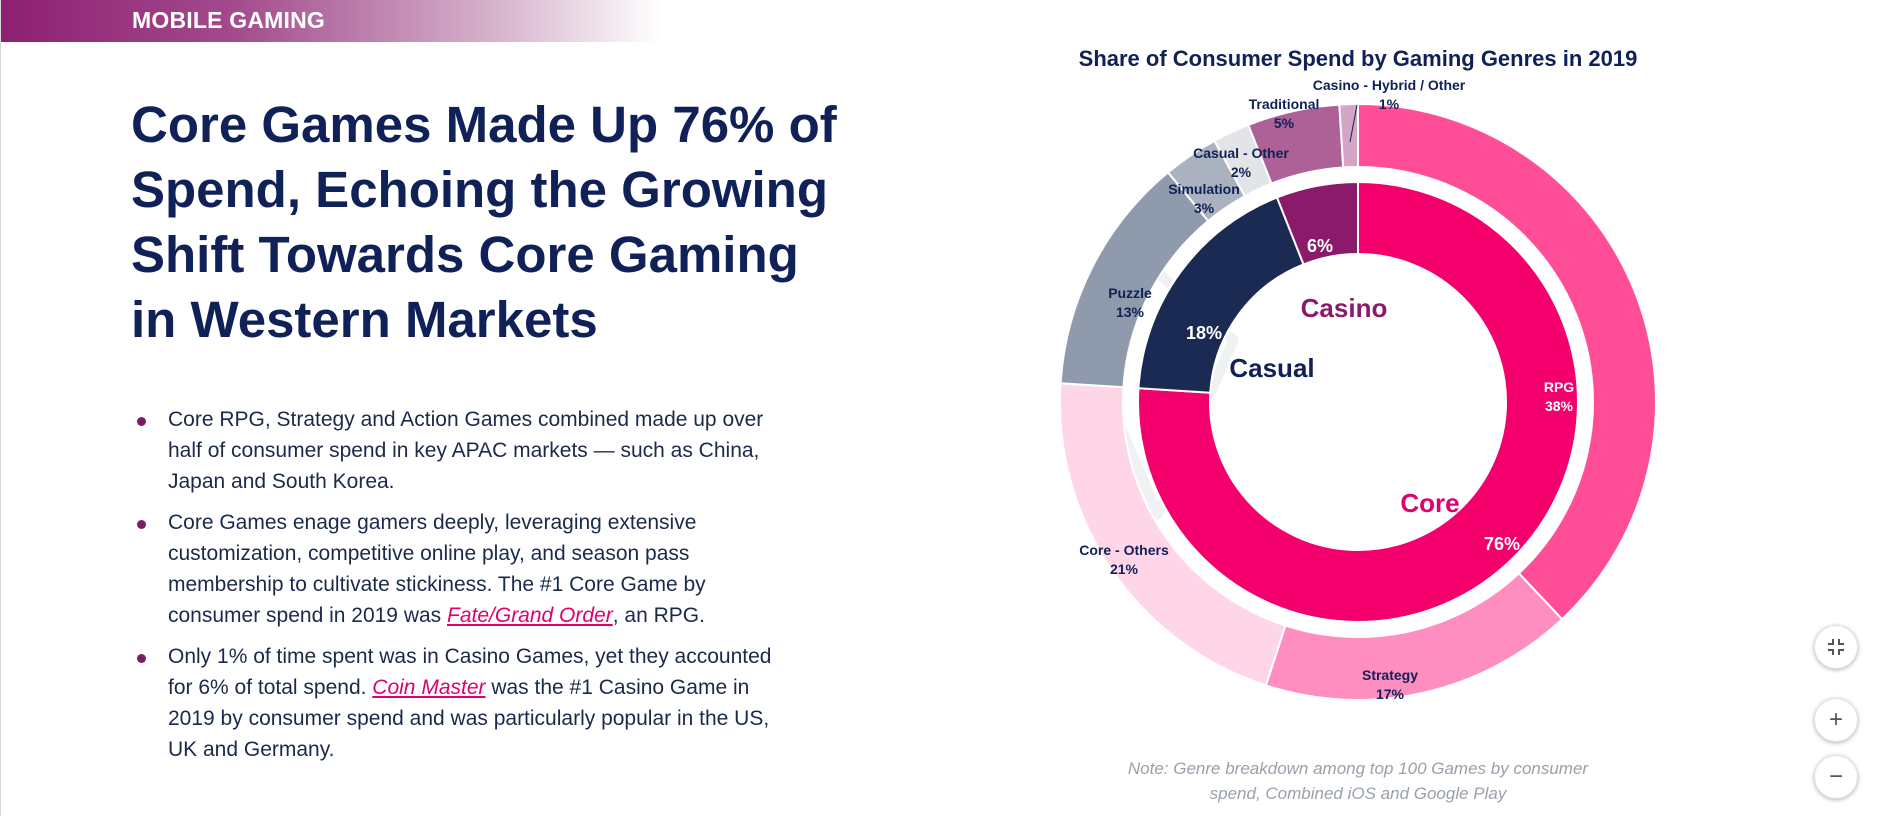  Describe the element at coordinates (1559, 387) in the screenshot. I see `outer-label-rpg: RPG` at that location.